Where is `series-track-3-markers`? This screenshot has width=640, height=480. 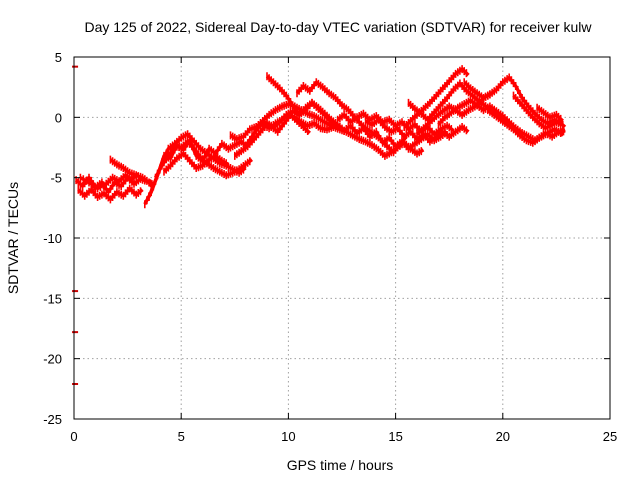
series-track-3-markers is located at coordinates (108, 182).